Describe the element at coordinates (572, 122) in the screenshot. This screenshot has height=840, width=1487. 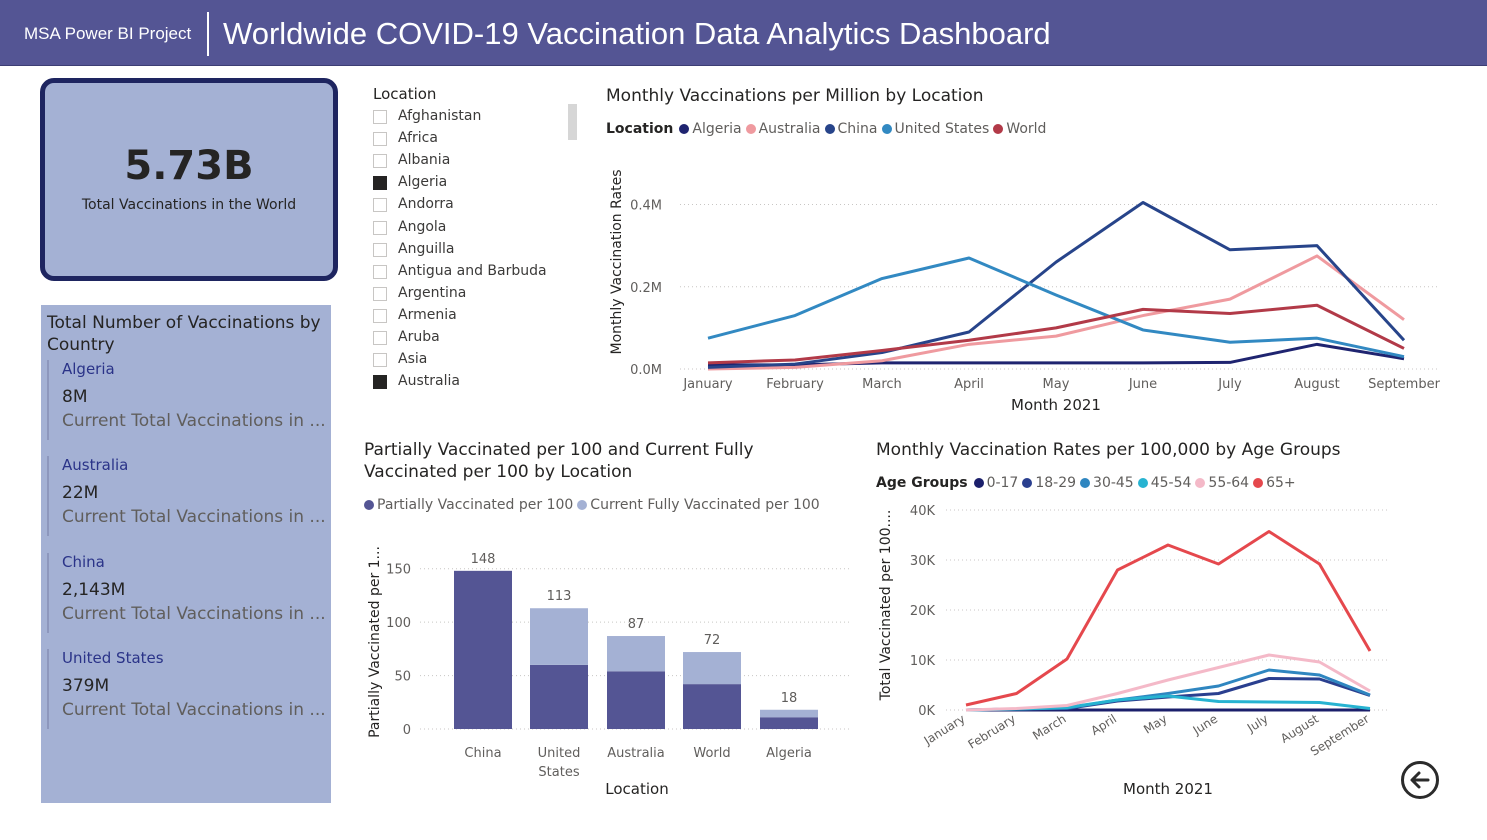
I see `slicer-scrollbar` at that location.